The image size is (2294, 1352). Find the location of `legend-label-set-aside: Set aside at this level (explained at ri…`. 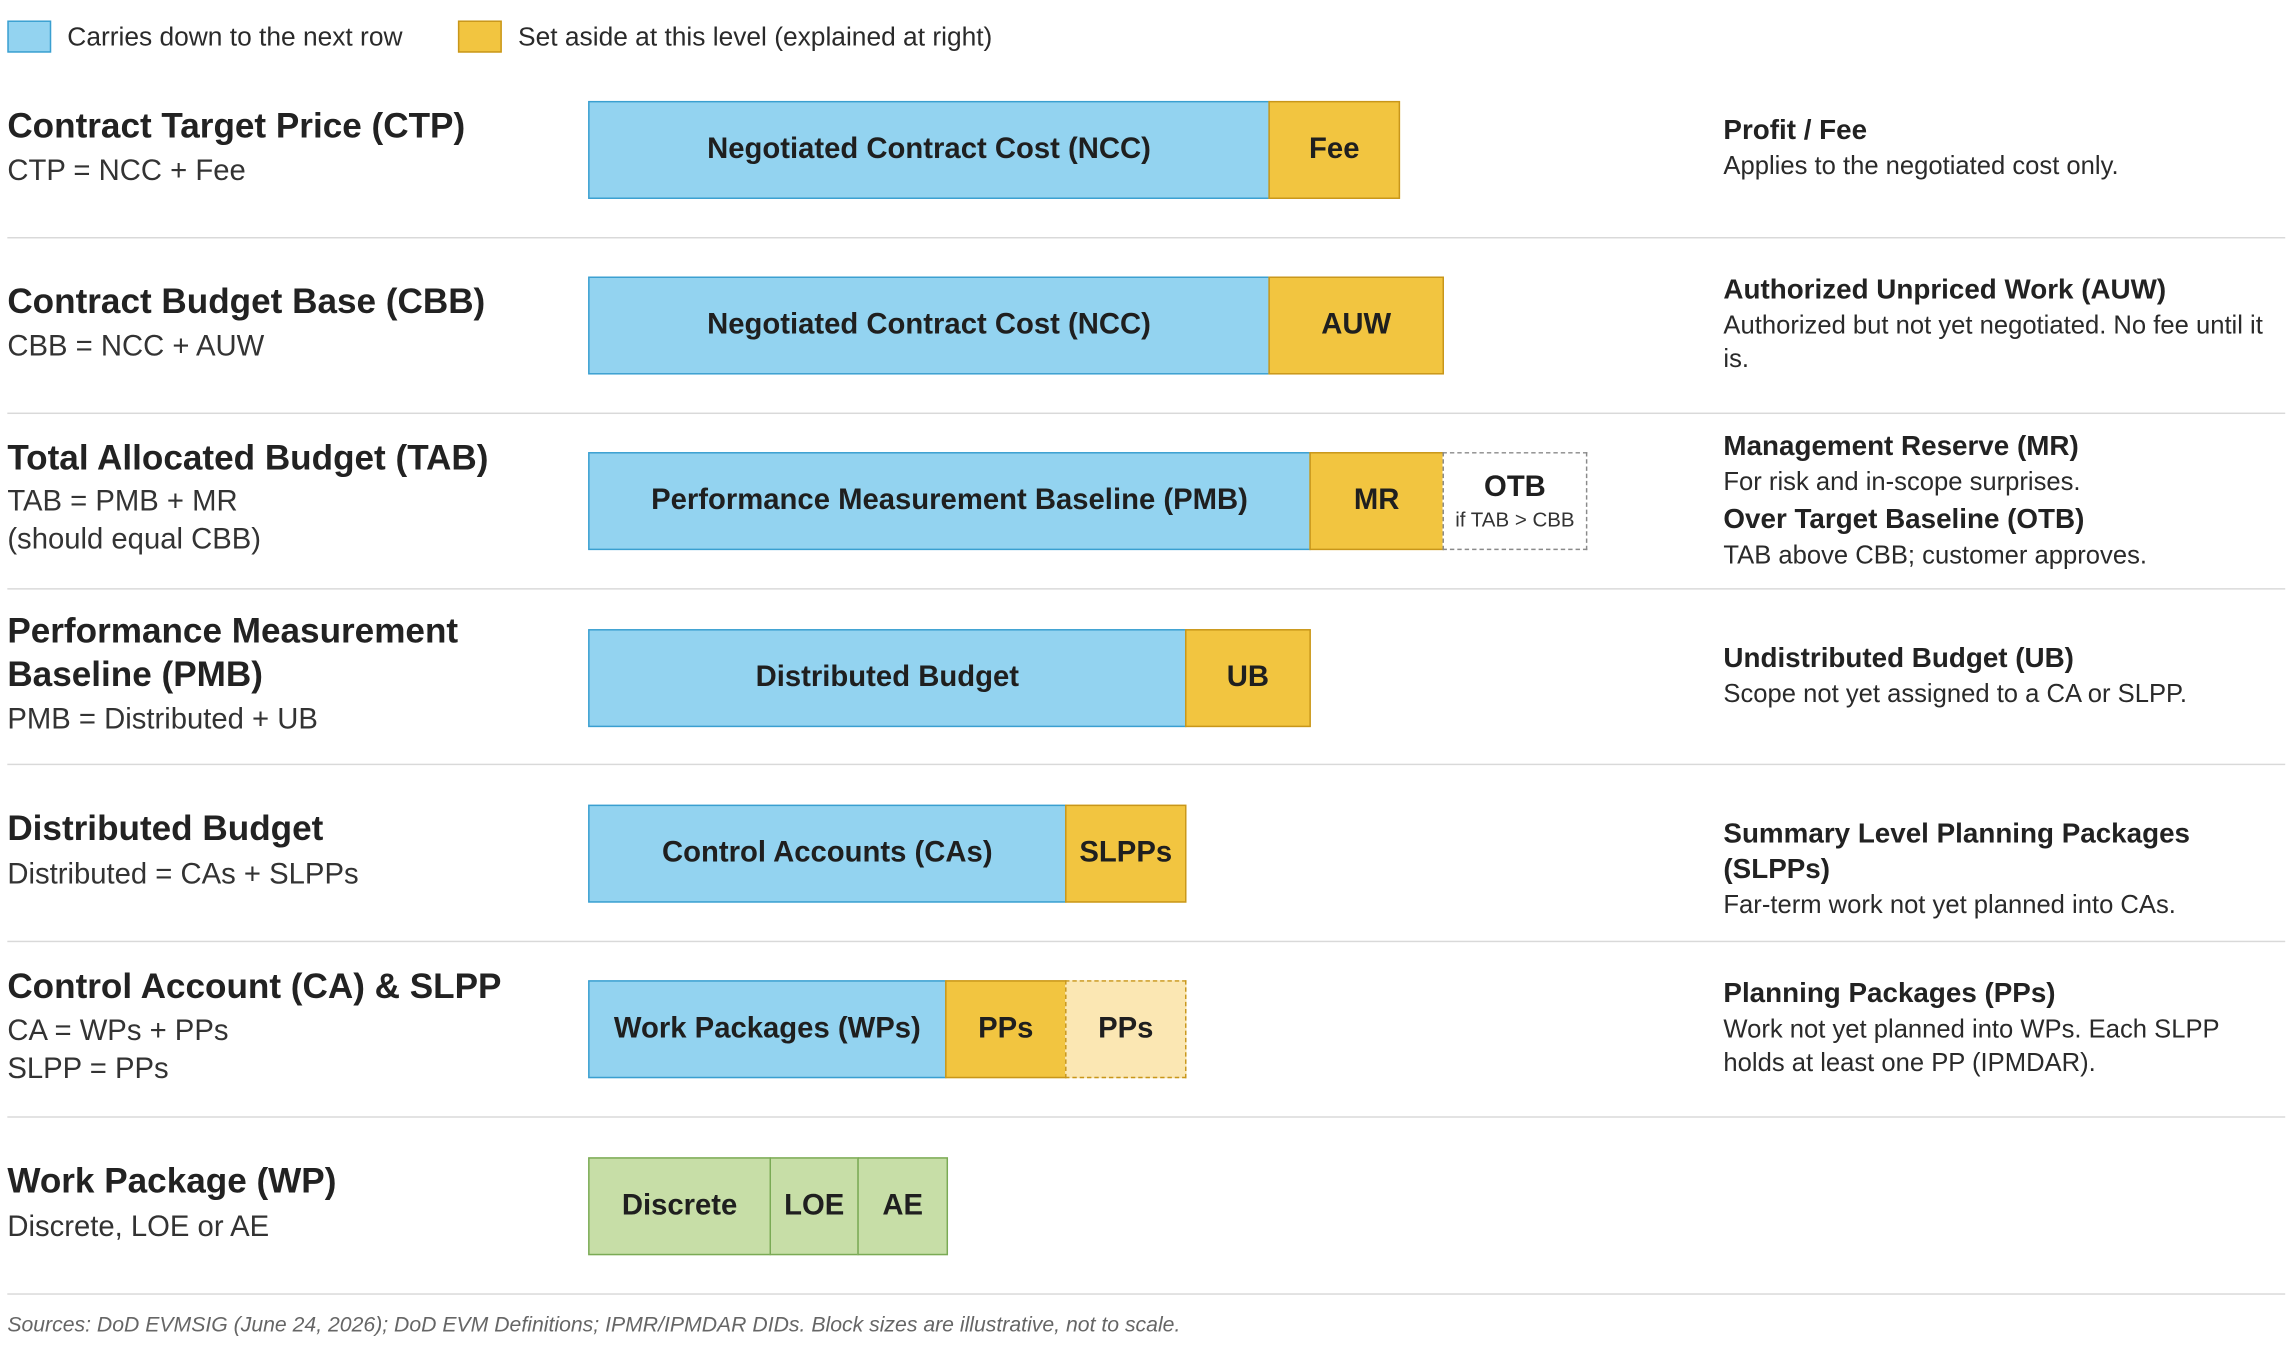

legend-label-set-aside: Set aside at this level (explained at ri… is located at coordinates (755, 36).